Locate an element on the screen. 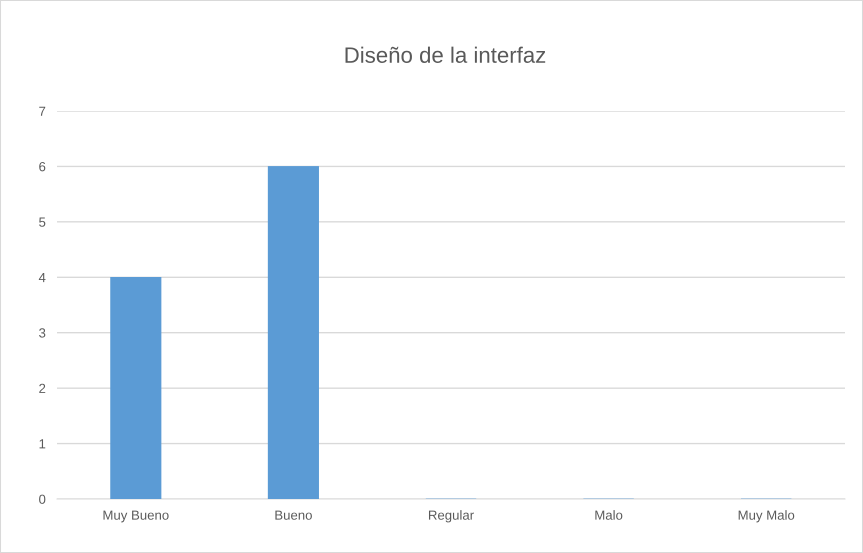  x-tick-label: Malo is located at coordinates (608, 515).